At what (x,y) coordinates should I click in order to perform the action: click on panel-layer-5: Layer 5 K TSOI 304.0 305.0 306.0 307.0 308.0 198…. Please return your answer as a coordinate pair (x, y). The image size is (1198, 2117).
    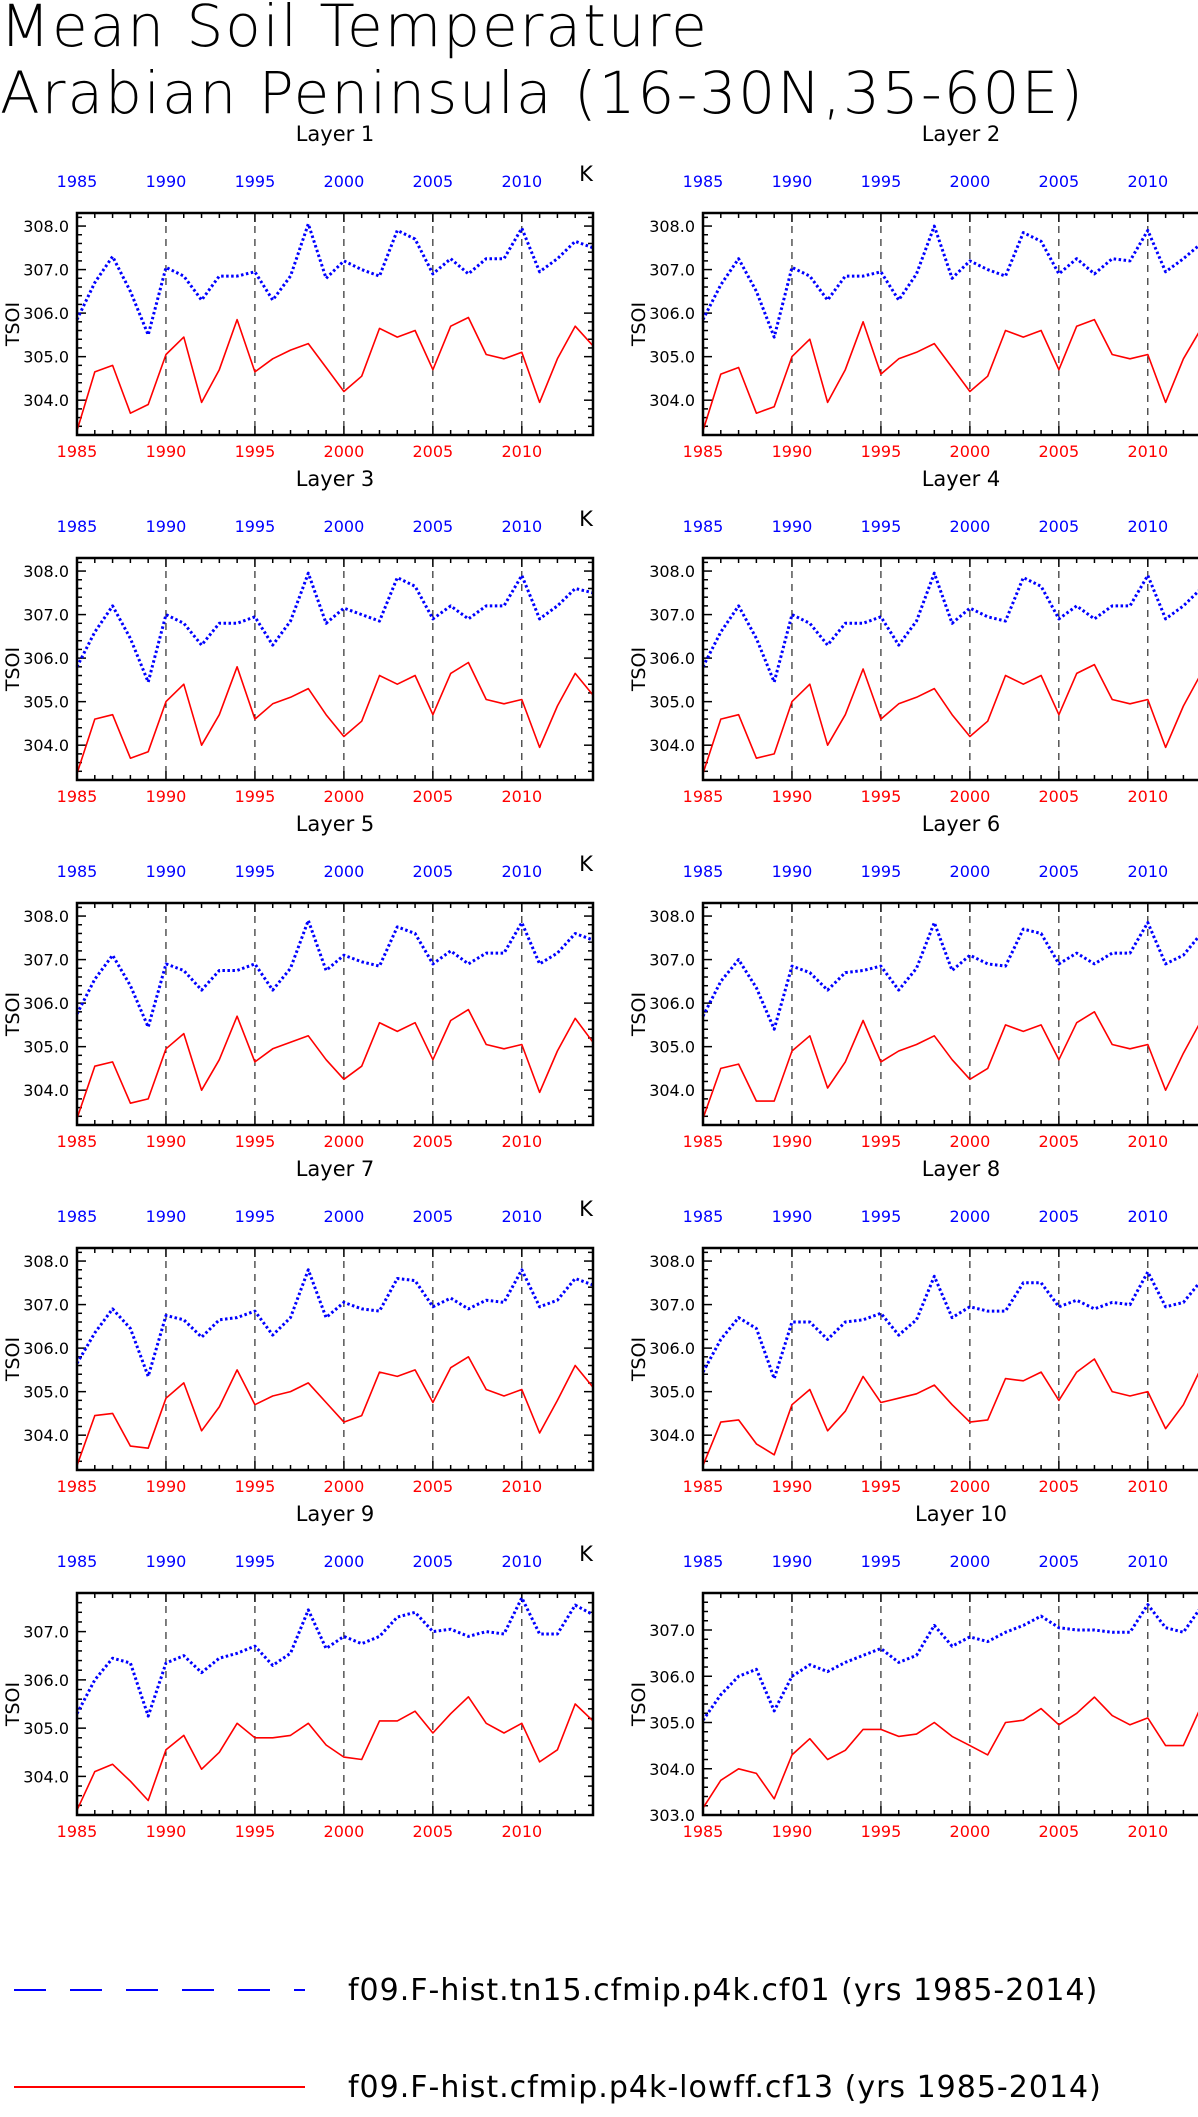
    Looking at the image, I should click on (298, 981).